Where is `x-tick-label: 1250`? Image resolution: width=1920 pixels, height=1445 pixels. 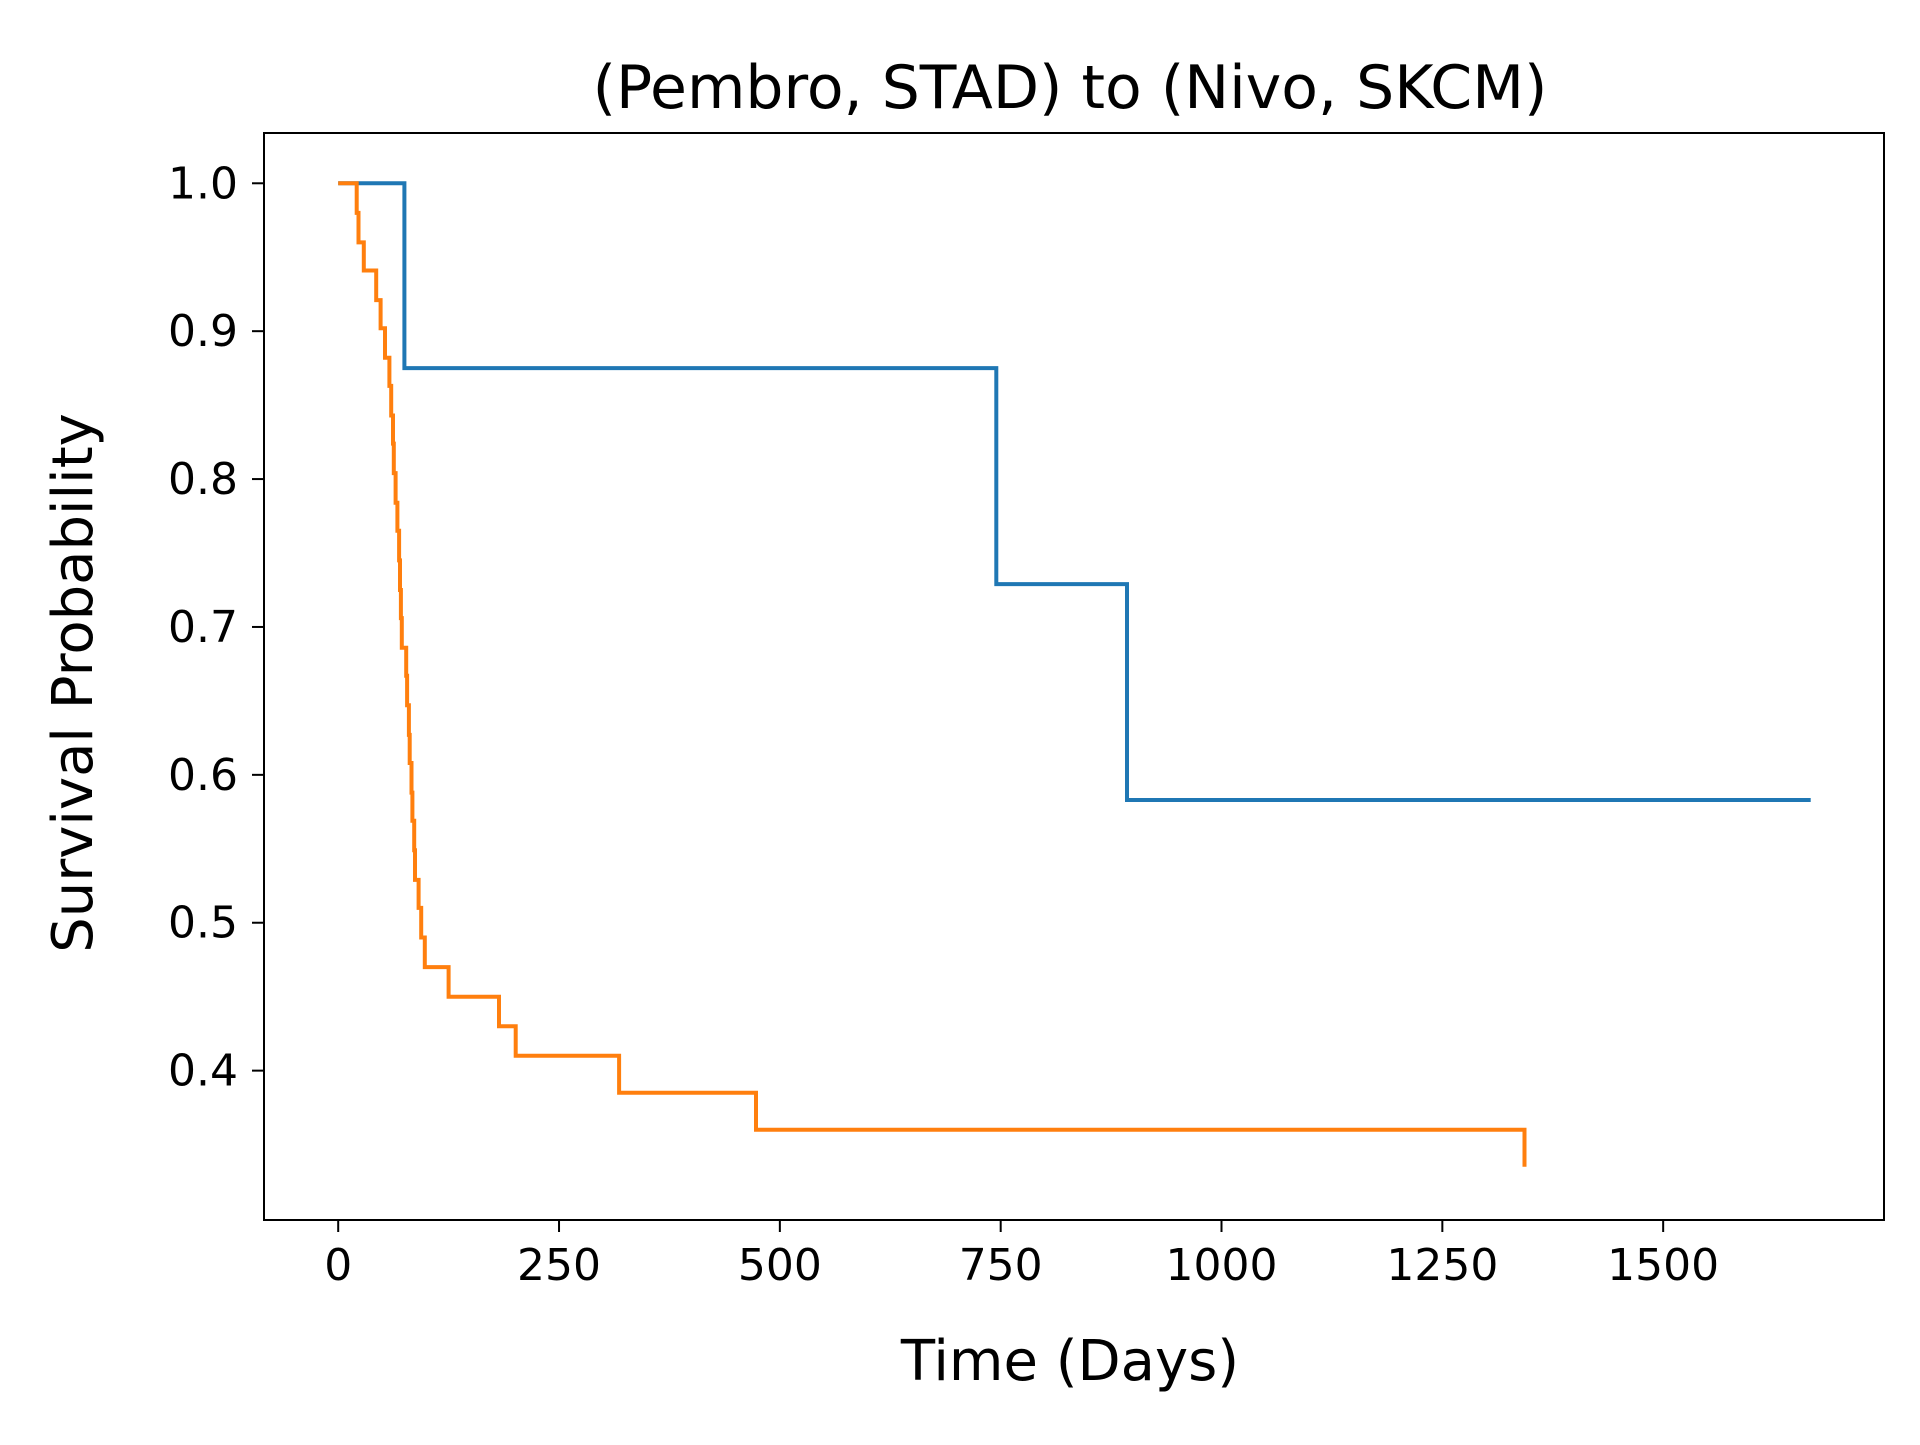 x-tick-label: 1250 is located at coordinates (1442, 1265).